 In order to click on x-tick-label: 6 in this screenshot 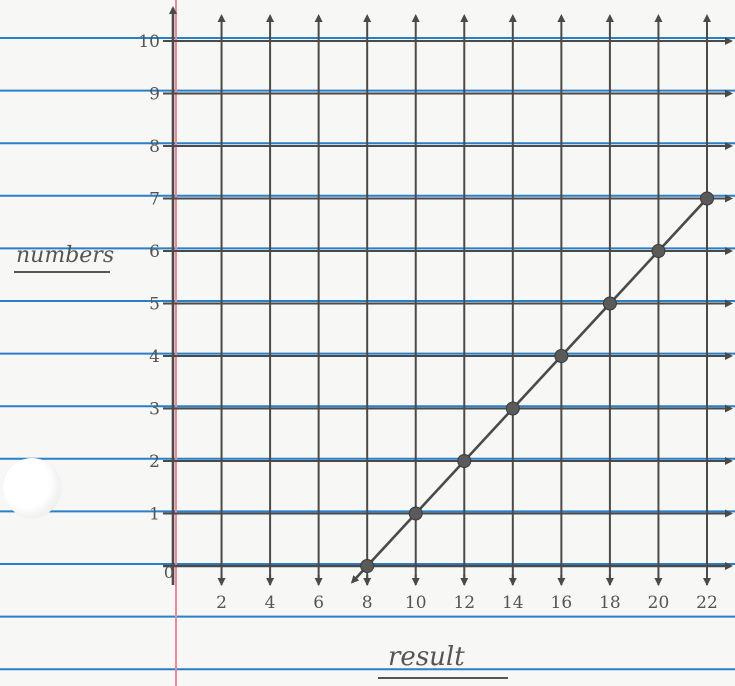, I will do `click(318, 603)`.